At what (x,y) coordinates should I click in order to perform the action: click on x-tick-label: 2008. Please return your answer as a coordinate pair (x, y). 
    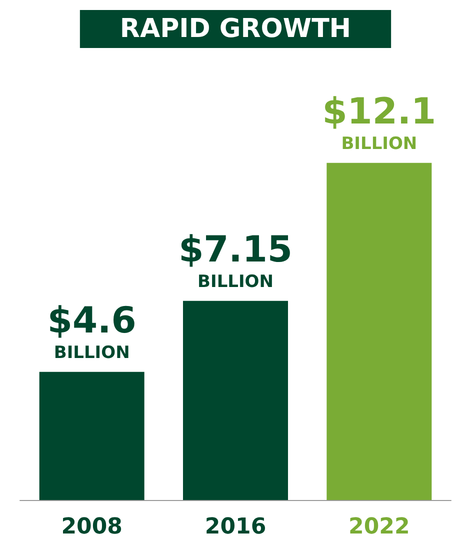
    Looking at the image, I should click on (91, 527).